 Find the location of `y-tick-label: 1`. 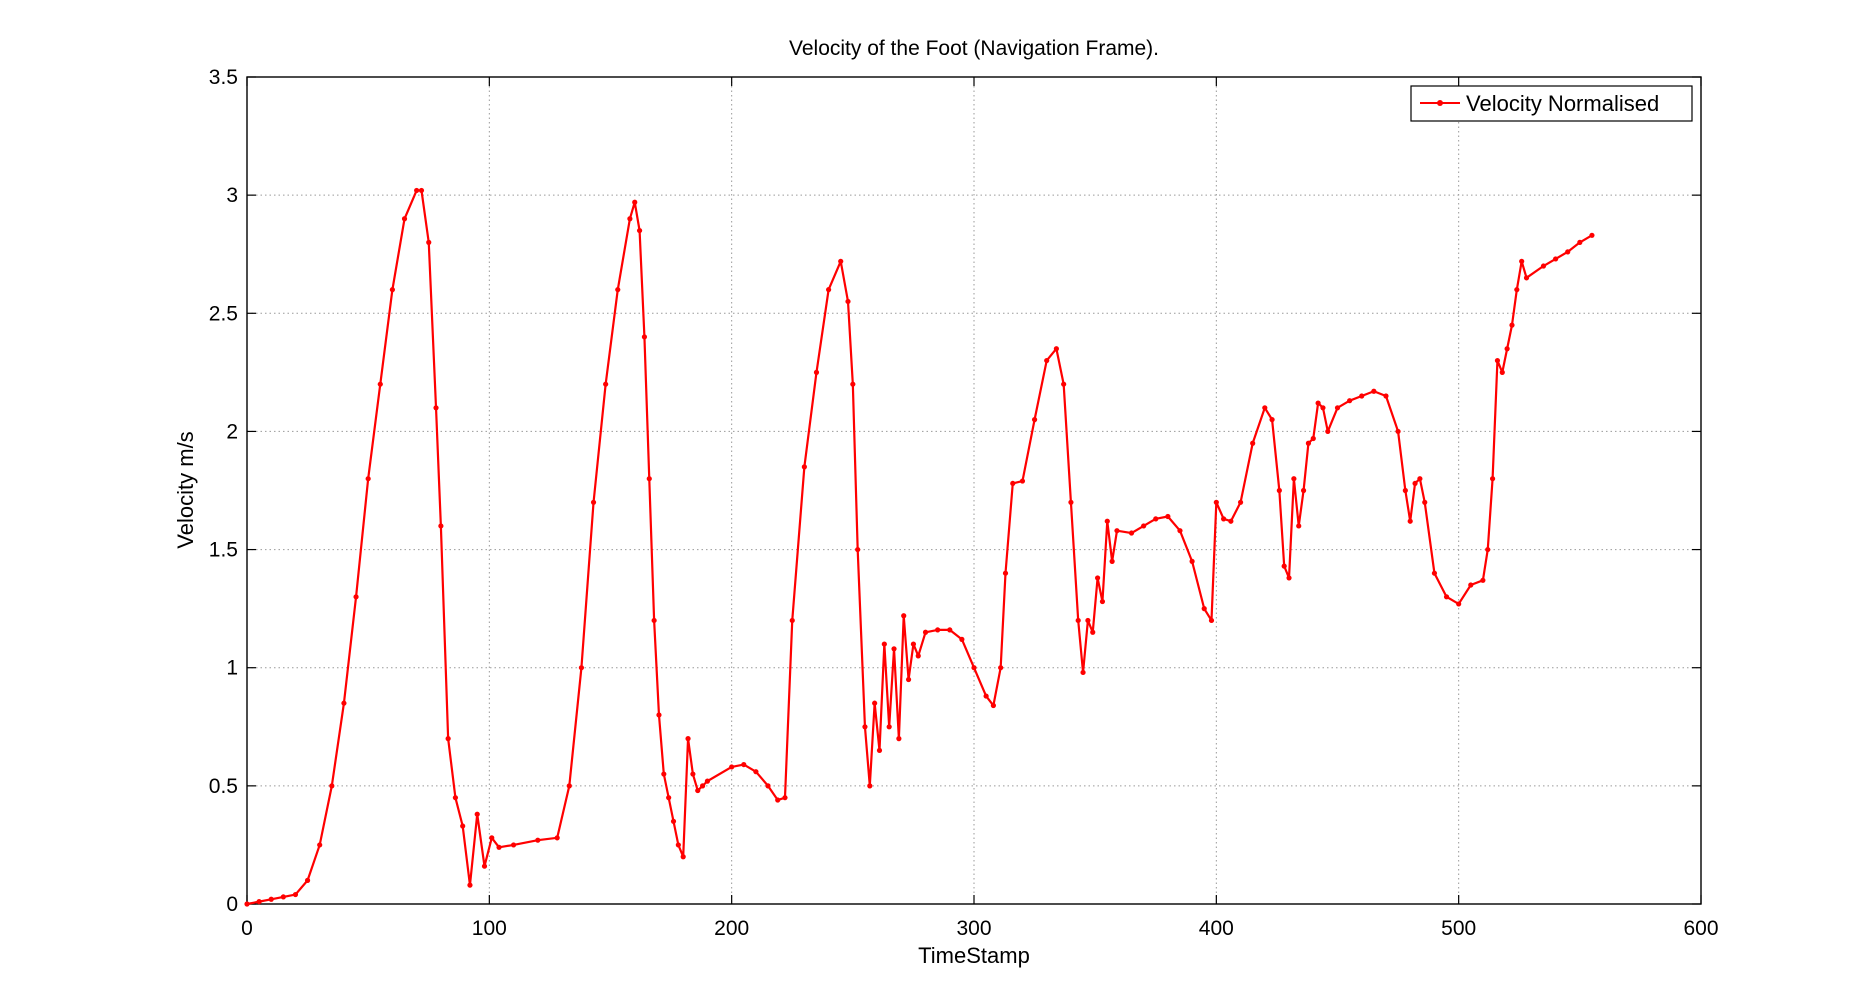

y-tick-label: 1 is located at coordinates (232, 668).